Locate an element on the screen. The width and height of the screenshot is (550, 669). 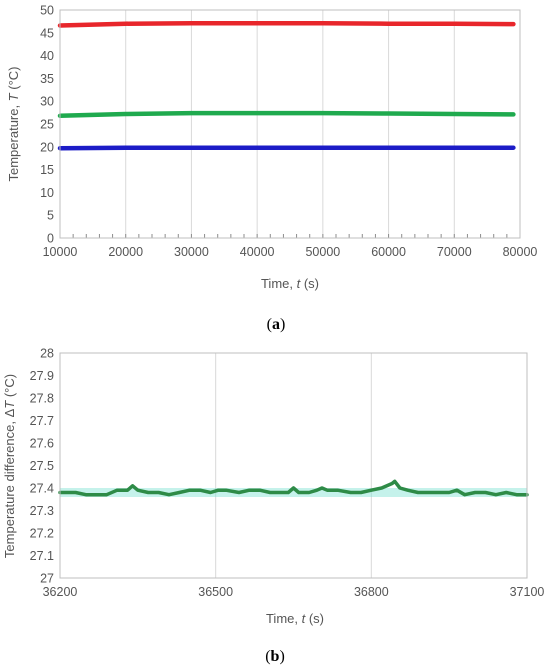
x-axis-title-b-prefix: Time, is located at coordinates (284, 618).